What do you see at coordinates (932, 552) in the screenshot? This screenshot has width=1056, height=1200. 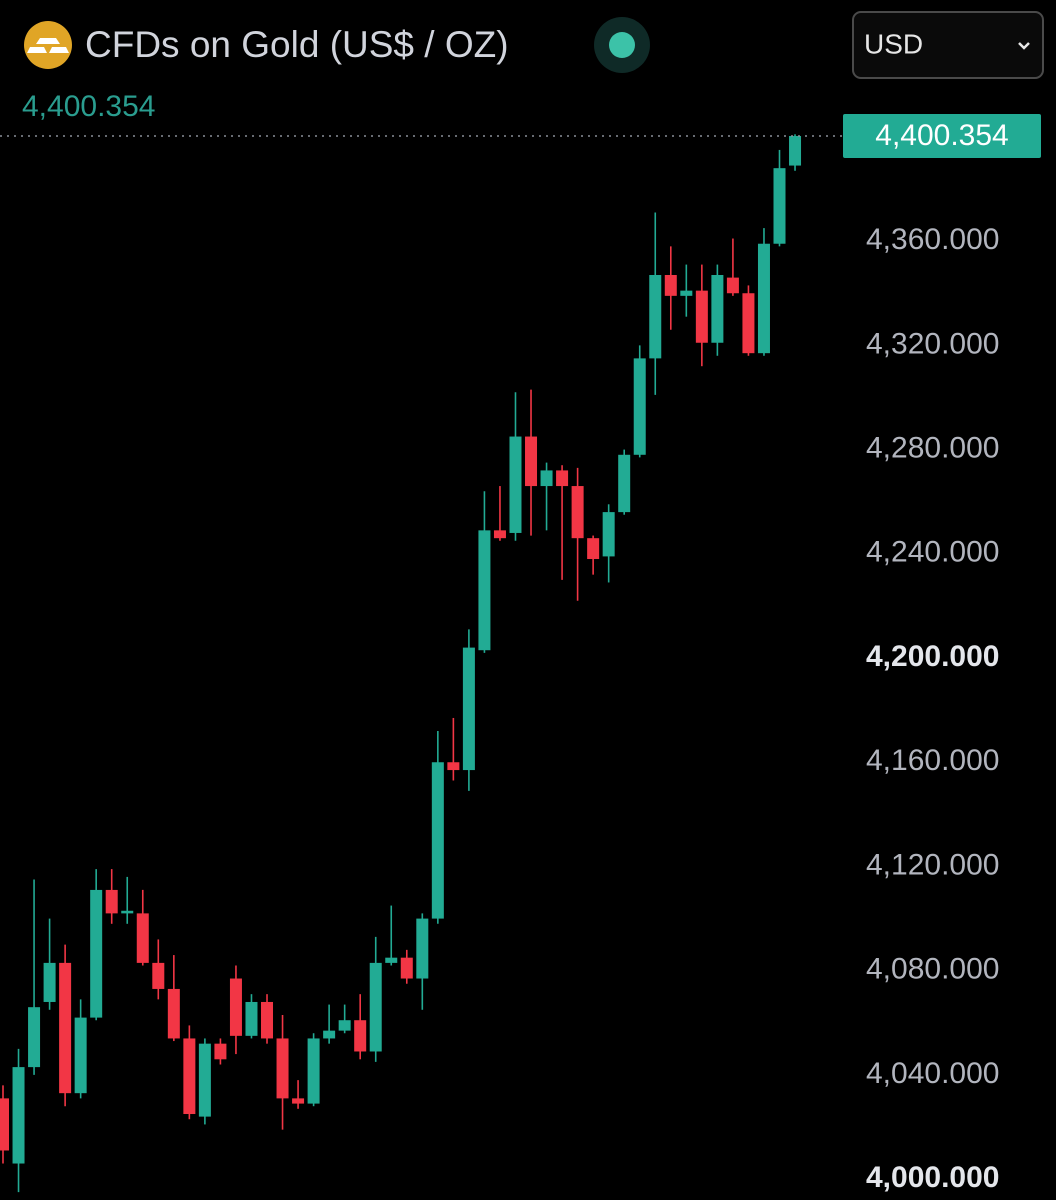 I see `y-tick-label: 4,240.000` at bounding box center [932, 552].